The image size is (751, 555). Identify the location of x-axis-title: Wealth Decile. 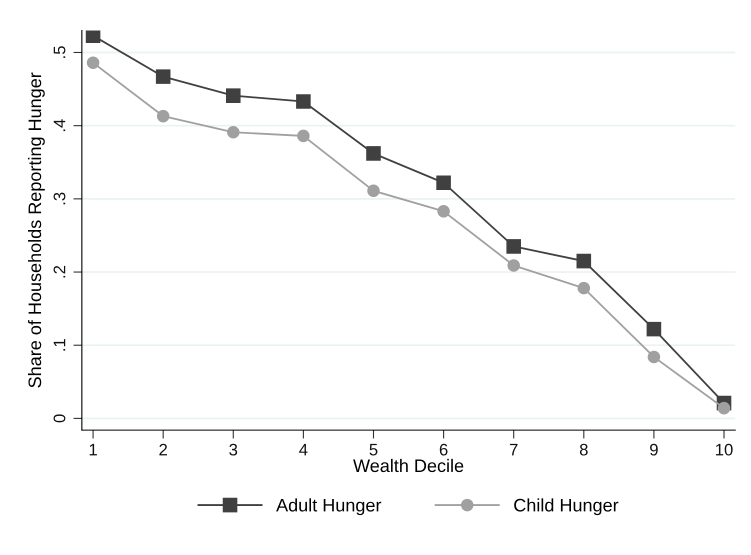
(408, 465).